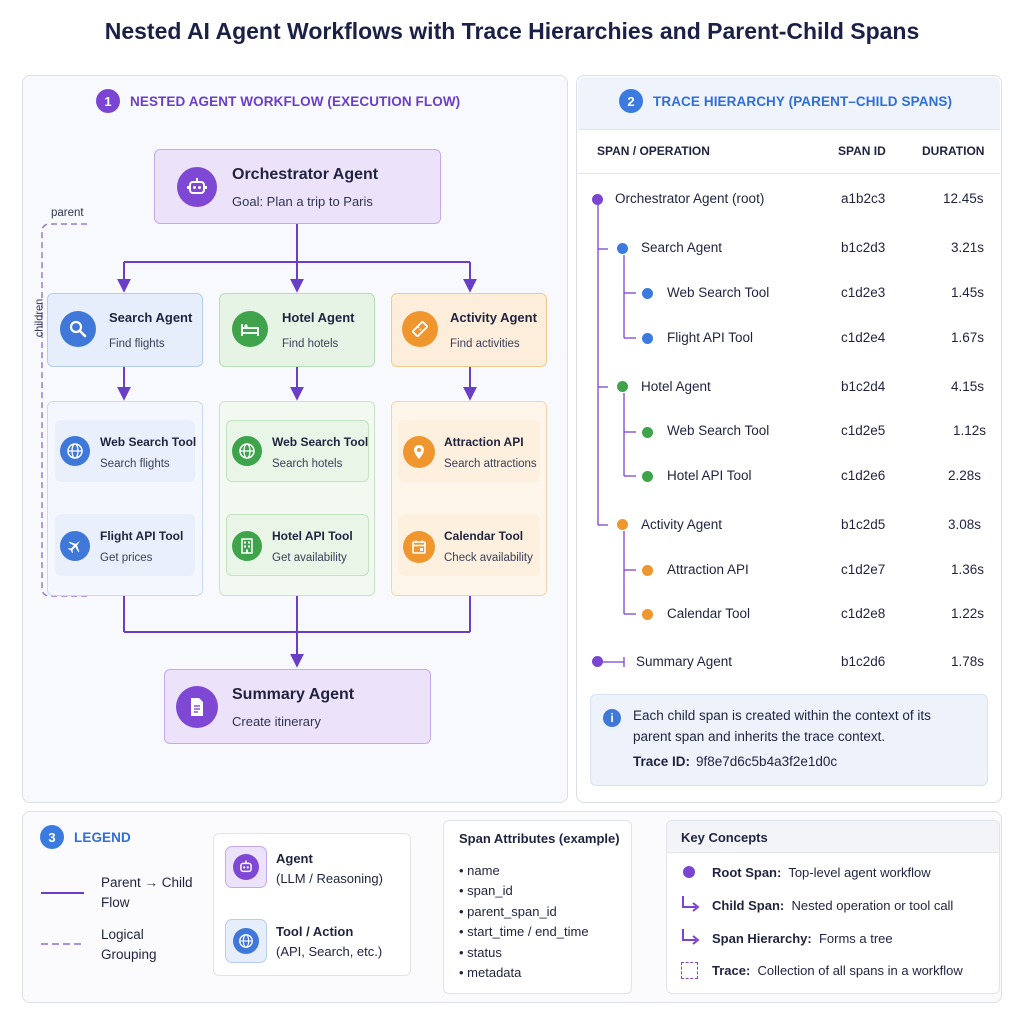  What do you see at coordinates (297, 706) in the screenshot?
I see `summary-agent-node` at bounding box center [297, 706].